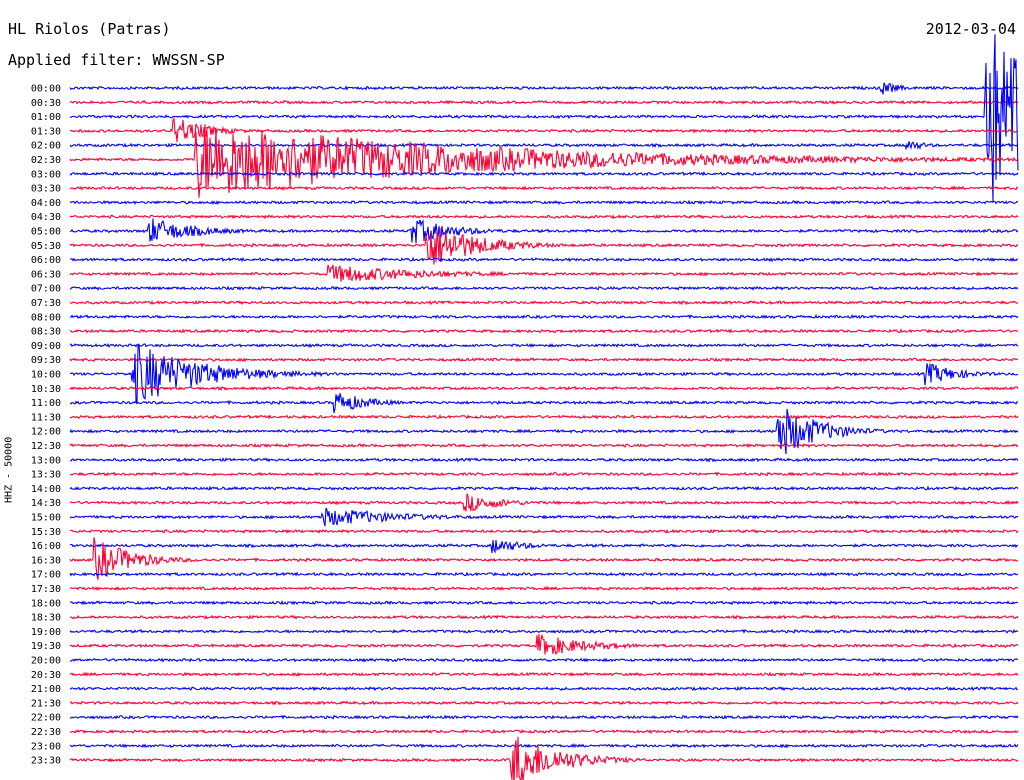 This screenshot has height=780, width=1024. I want to click on row-tick-label: 18:30, so click(46, 618).